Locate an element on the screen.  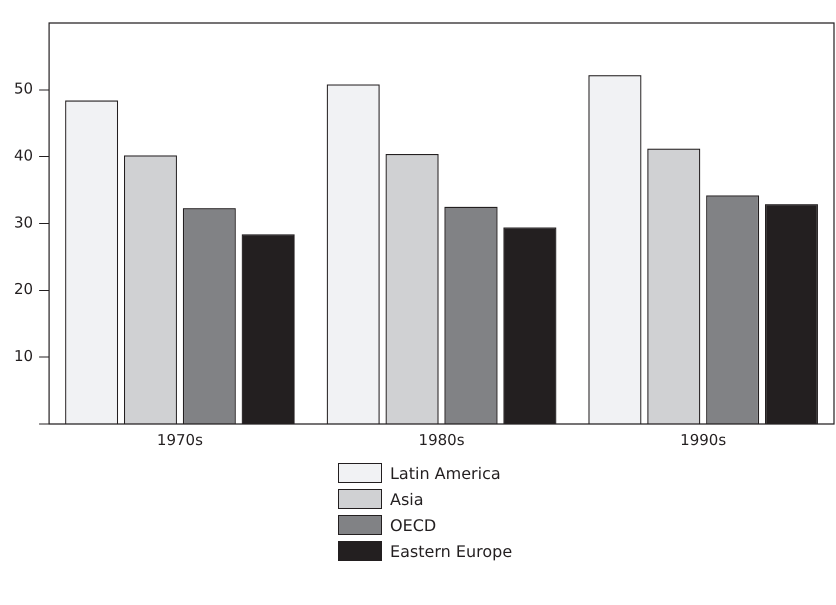
y-tick-label: 50 is located at coordinates (24, 89).